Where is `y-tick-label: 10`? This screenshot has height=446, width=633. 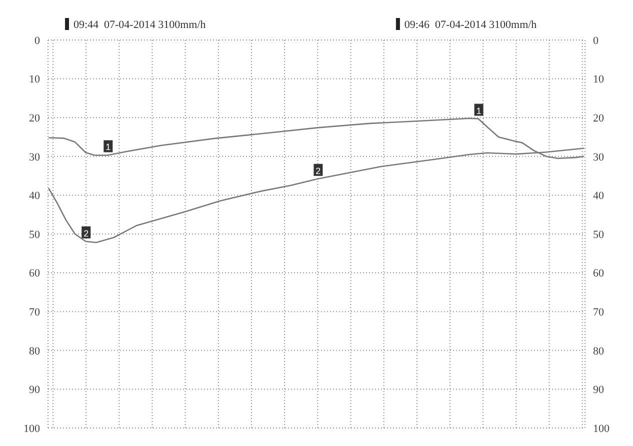
y-tick-label: 10 is located at coordinates (34, 80).